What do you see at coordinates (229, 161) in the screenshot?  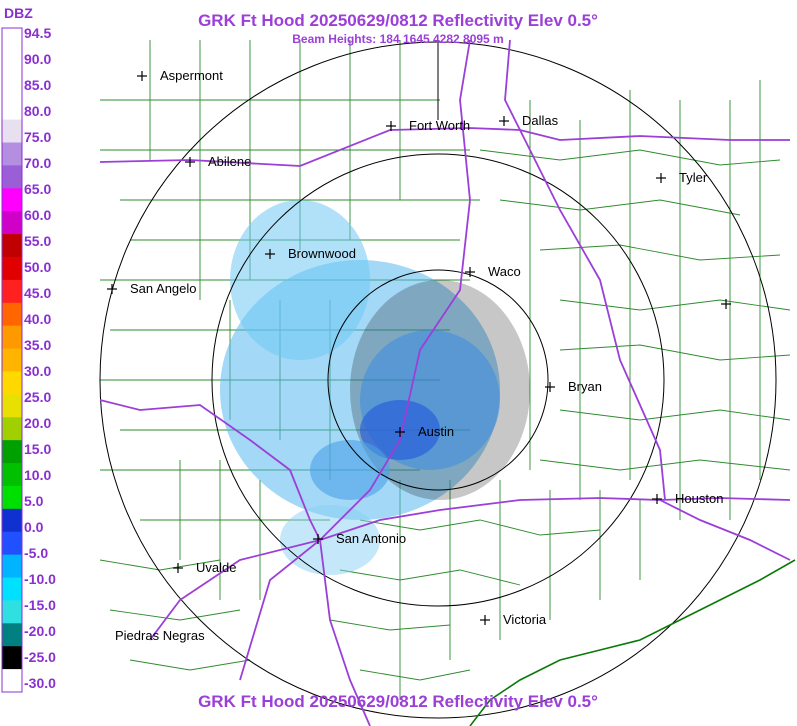 I see `city-label: Abilene` at bounding box center [229, 161].